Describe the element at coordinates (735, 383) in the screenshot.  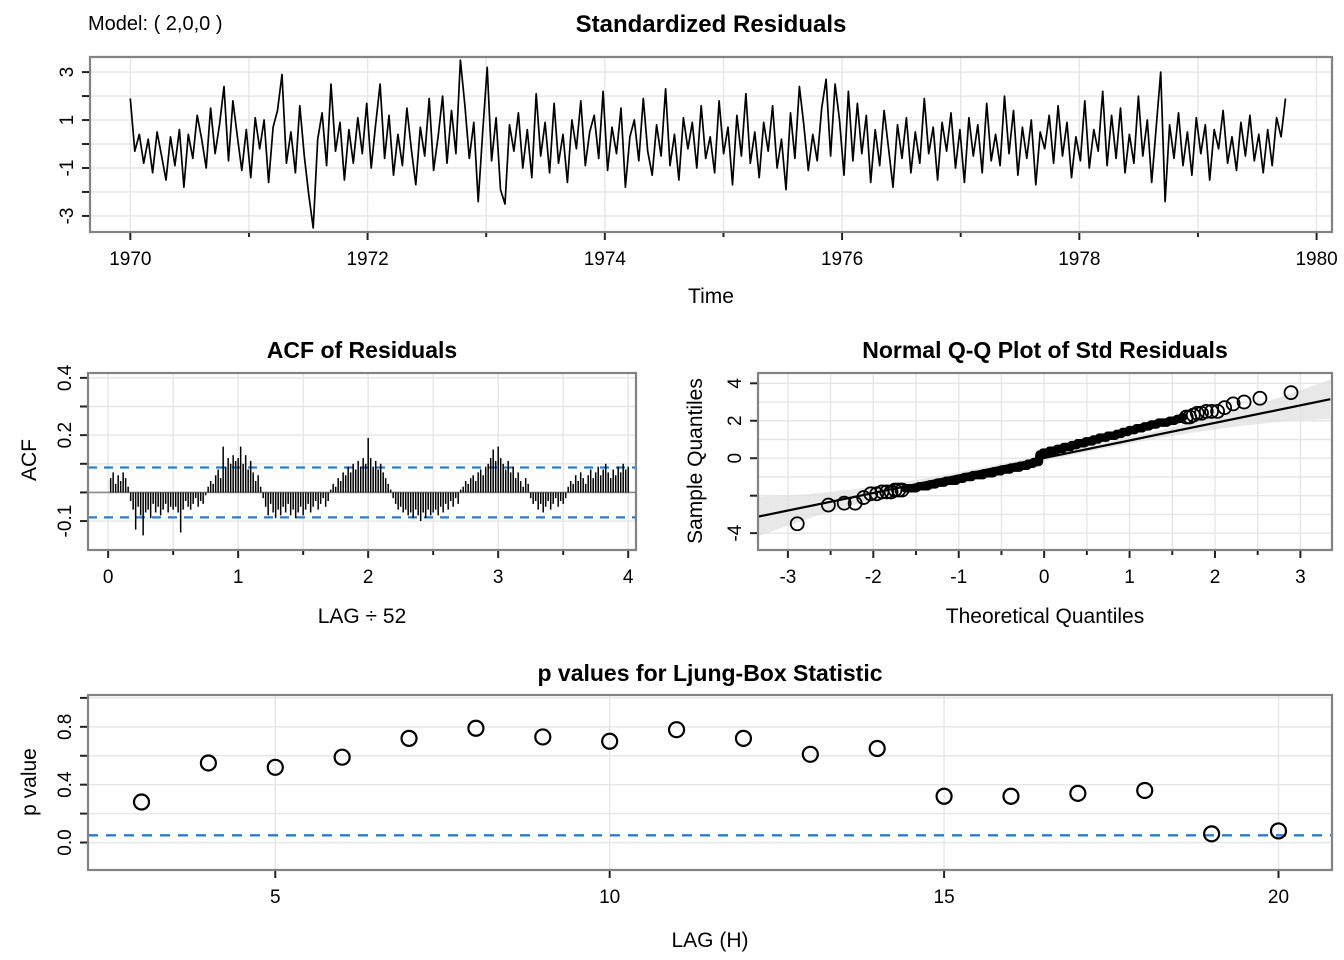
I see `y-tick-label: 4` at that location.